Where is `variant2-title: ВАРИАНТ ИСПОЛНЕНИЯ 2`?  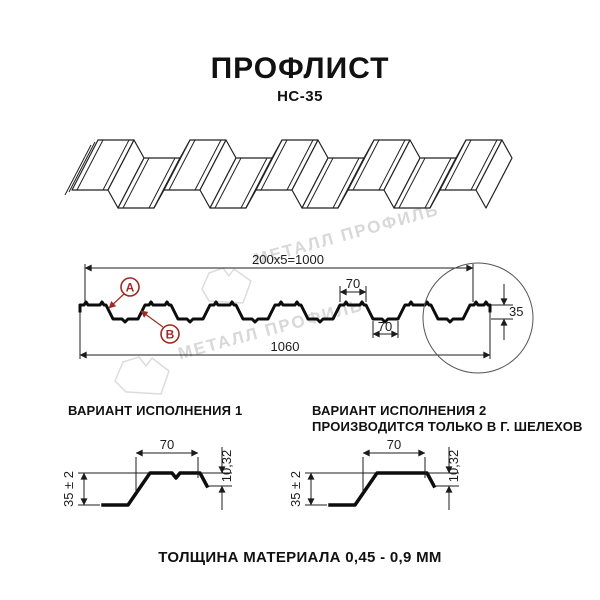 variant2-title: ВАРИАНТ ИСПОЛНЕНИЯ 2 is located at coordinates (399, 410).